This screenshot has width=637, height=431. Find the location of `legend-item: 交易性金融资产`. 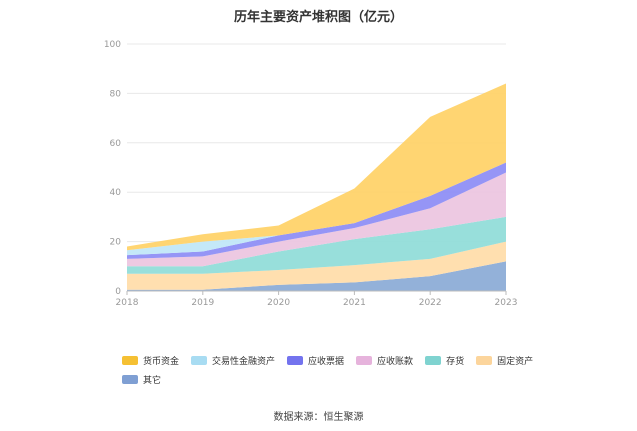

legend-item: 交易性金融资产 is located at coordinates (233, 360).